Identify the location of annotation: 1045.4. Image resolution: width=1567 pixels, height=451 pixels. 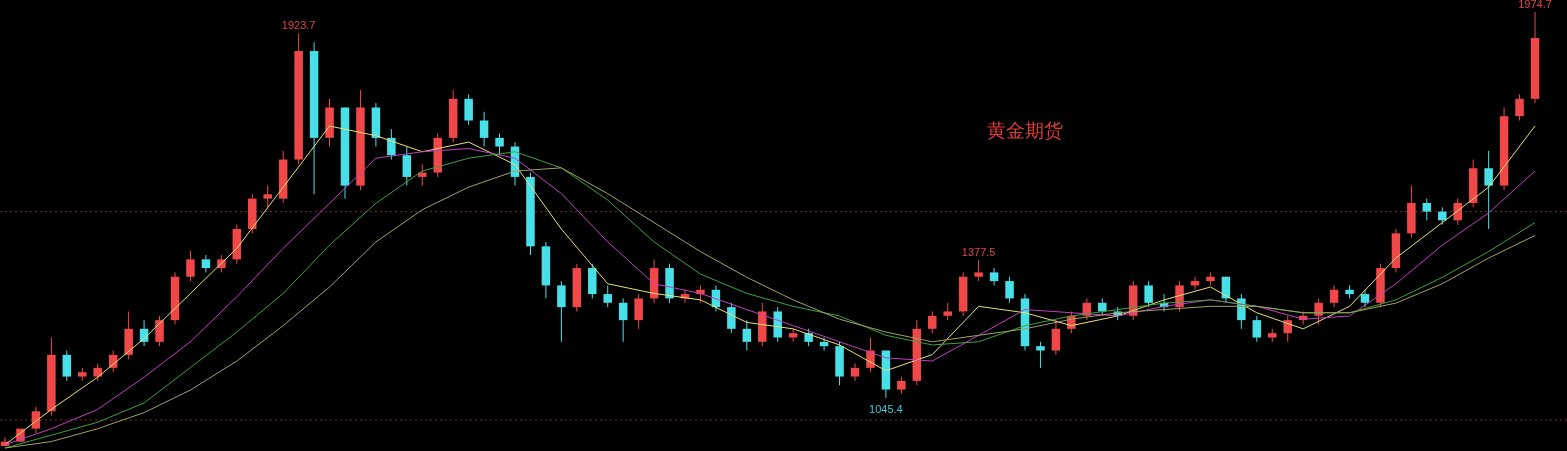
(886, 408).